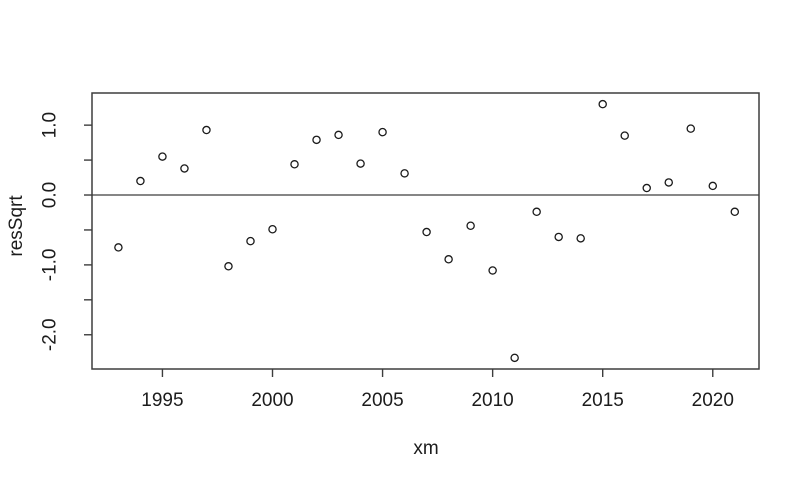 This screenshot has height=485, width=806. I want to click on x-axis-label: xm, so click(426, 448).